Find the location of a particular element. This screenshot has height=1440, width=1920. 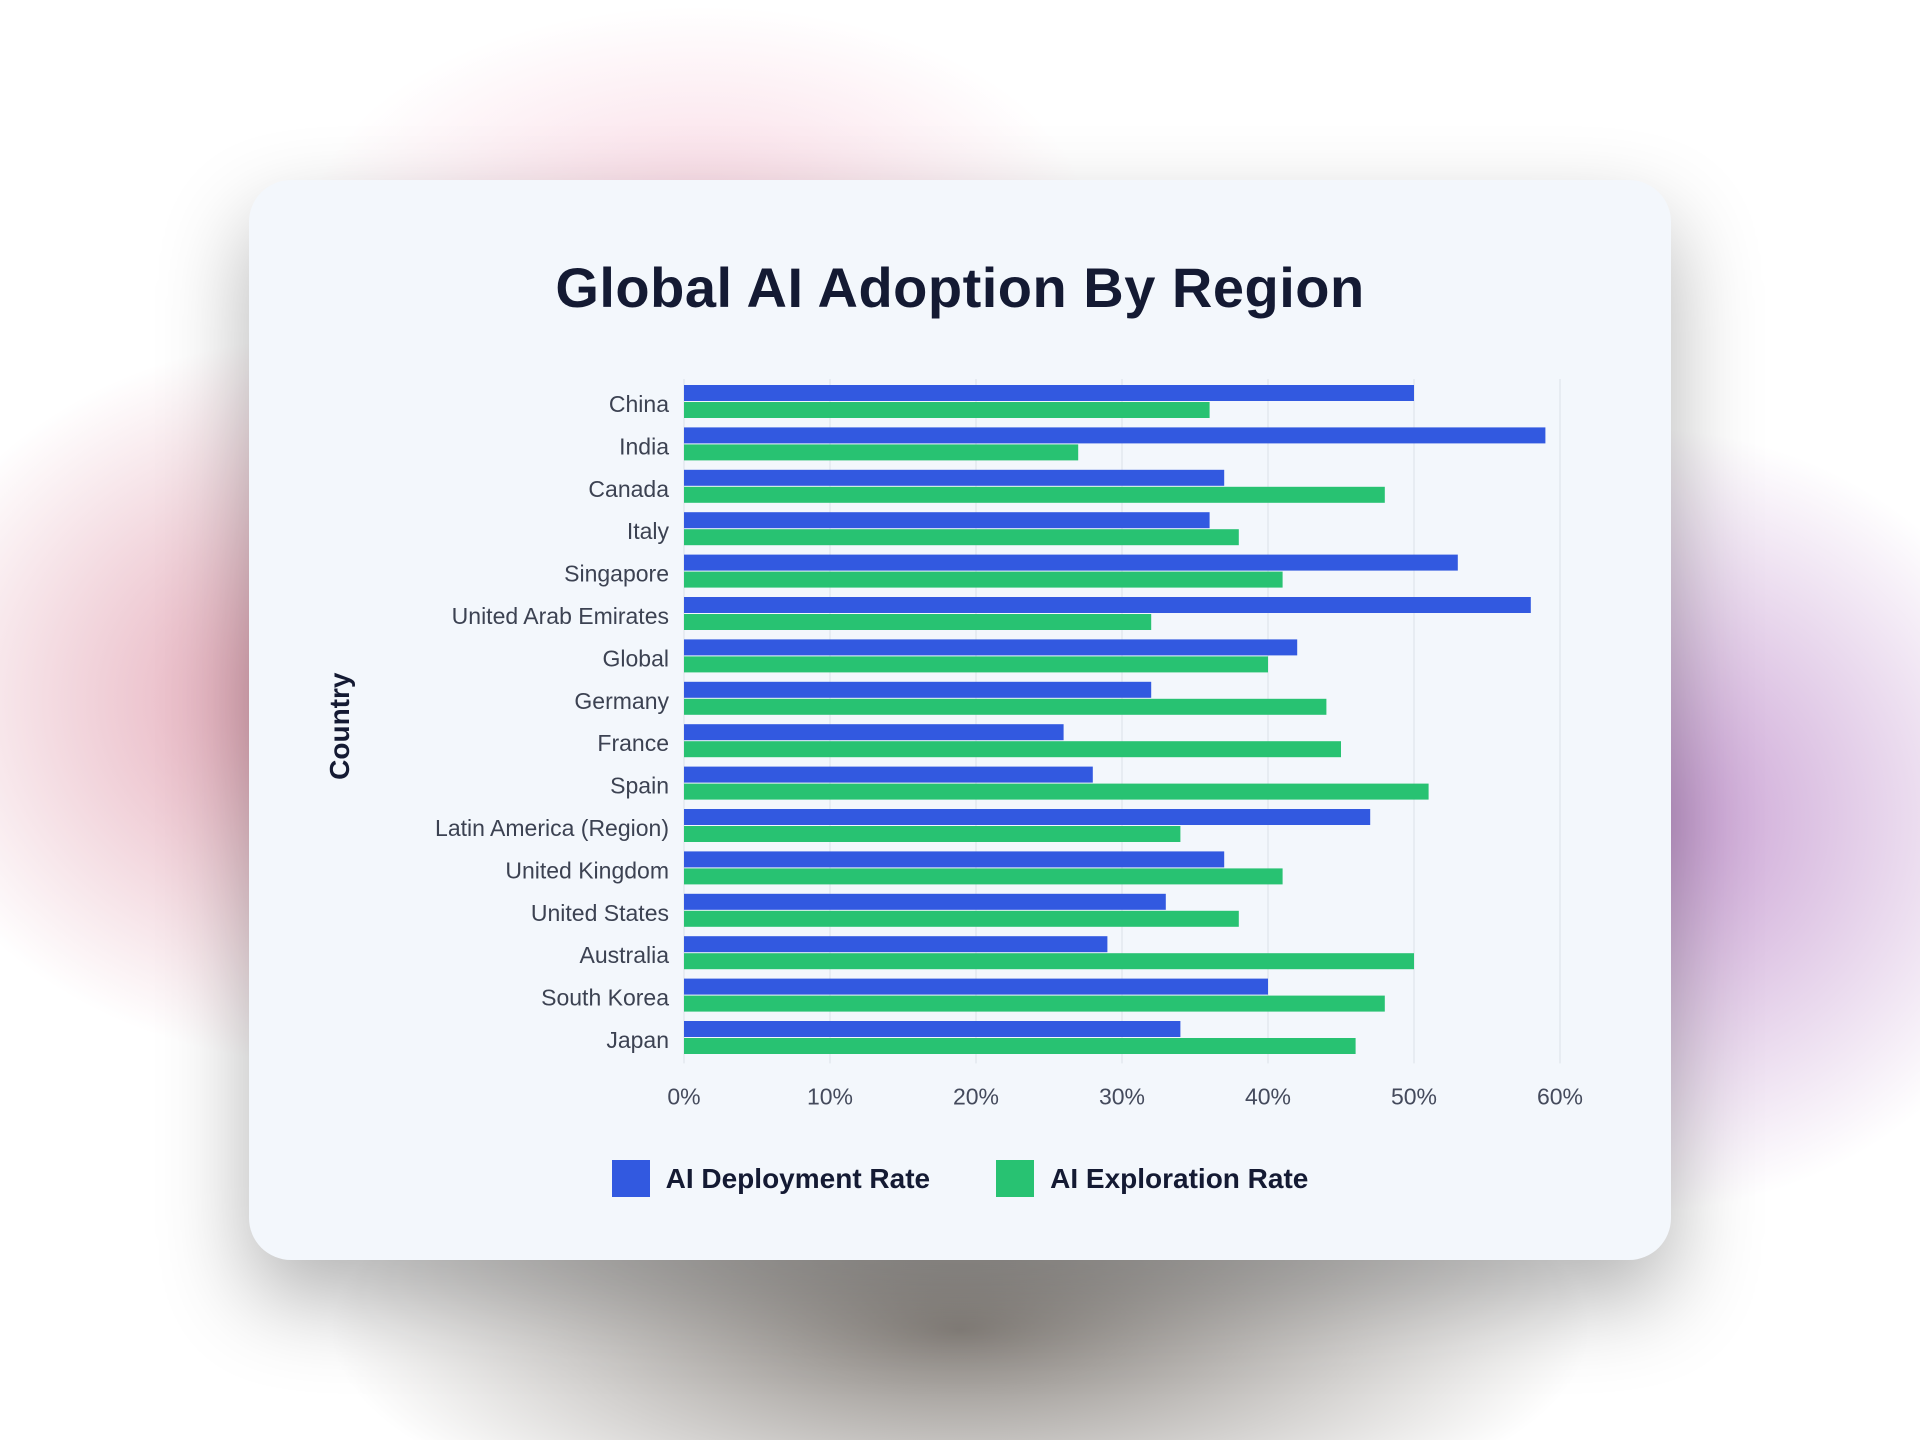

x-tick-label: 50% is located at coordinates (1414, 1096).